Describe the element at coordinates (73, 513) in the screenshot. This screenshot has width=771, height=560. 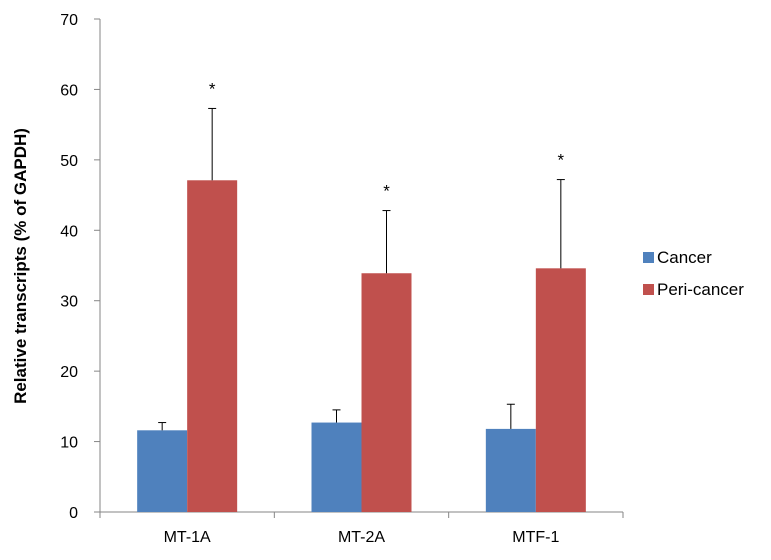
I see `y-tick-label: 0` at that location.